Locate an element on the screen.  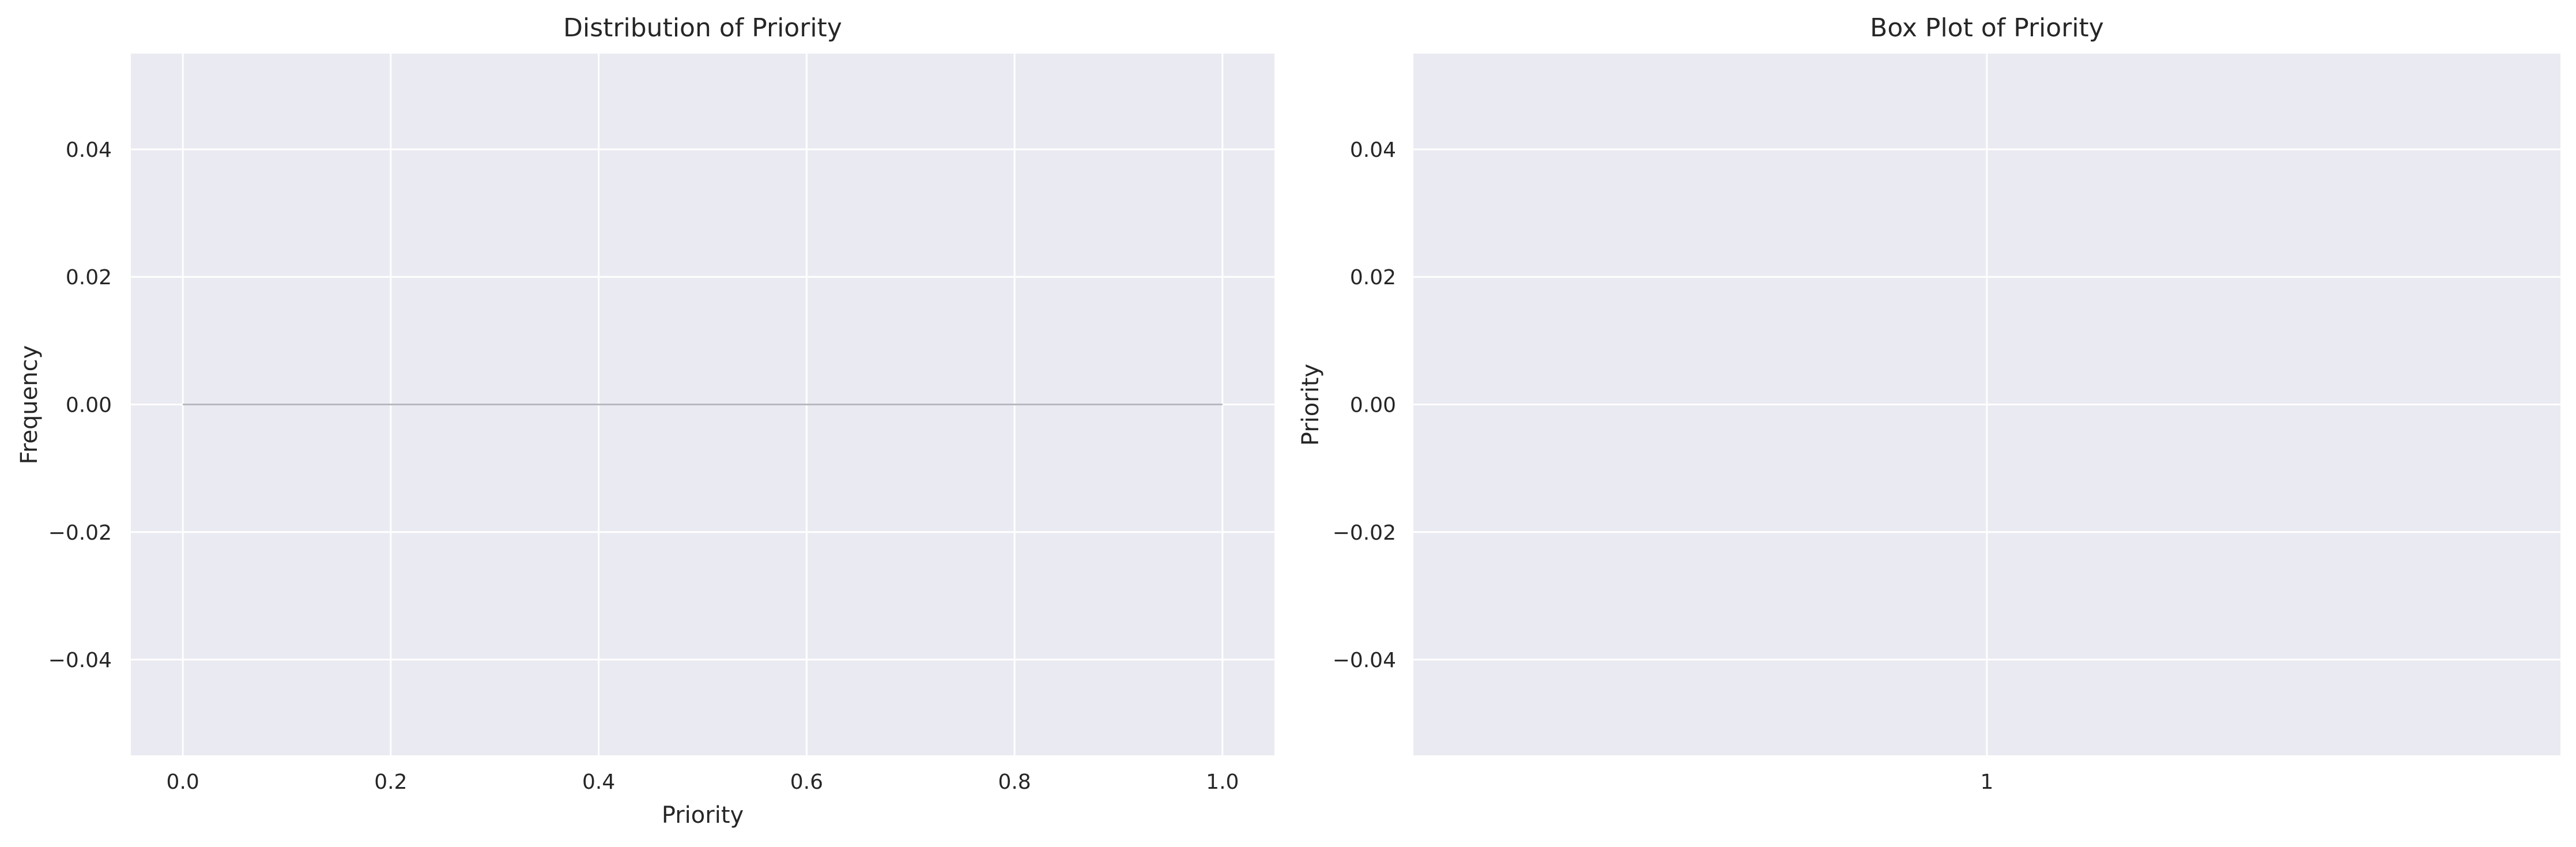
histogram-x-tick-label: 0.8 is located at coordinates (1014, 782).